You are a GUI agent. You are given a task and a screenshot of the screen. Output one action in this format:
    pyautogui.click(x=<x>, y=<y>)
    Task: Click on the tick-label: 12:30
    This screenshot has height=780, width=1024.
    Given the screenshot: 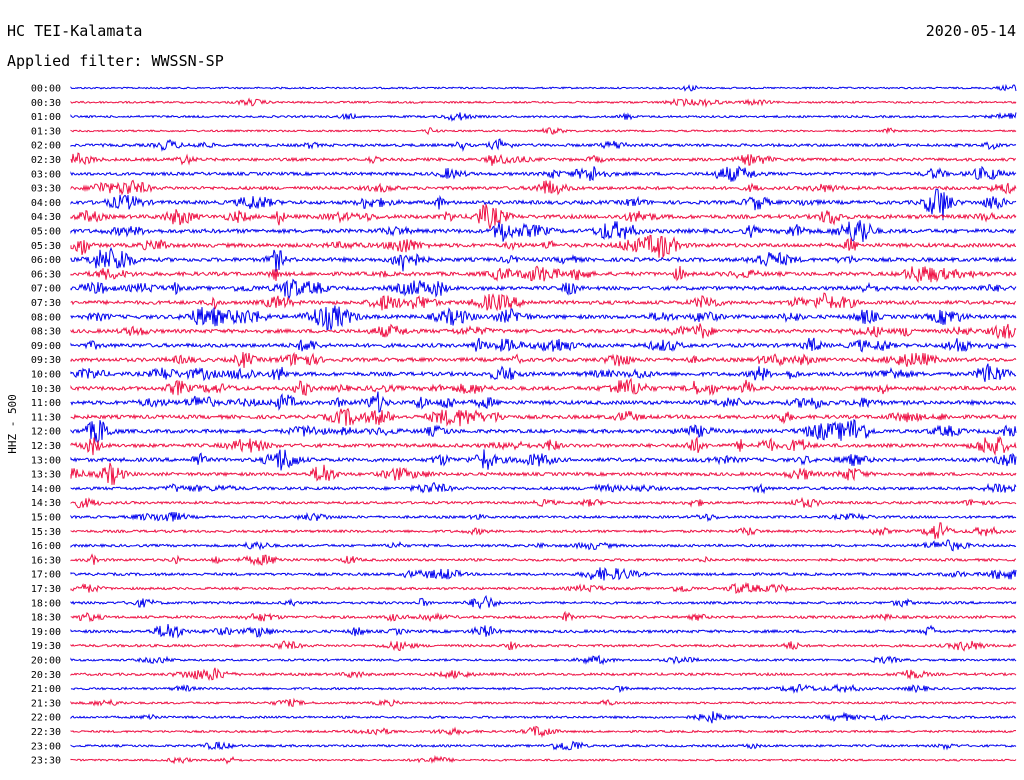 What is the action you would take?
    pyautogui.click(x=46, y=446)
    